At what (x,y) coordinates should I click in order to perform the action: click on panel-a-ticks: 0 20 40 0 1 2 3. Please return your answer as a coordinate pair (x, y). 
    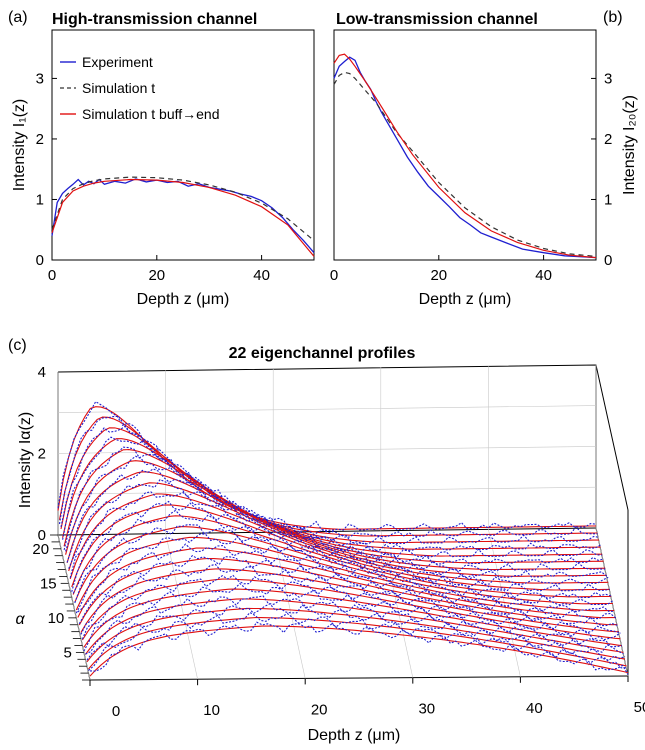
    Looking at the image, I should click on (153, 177).